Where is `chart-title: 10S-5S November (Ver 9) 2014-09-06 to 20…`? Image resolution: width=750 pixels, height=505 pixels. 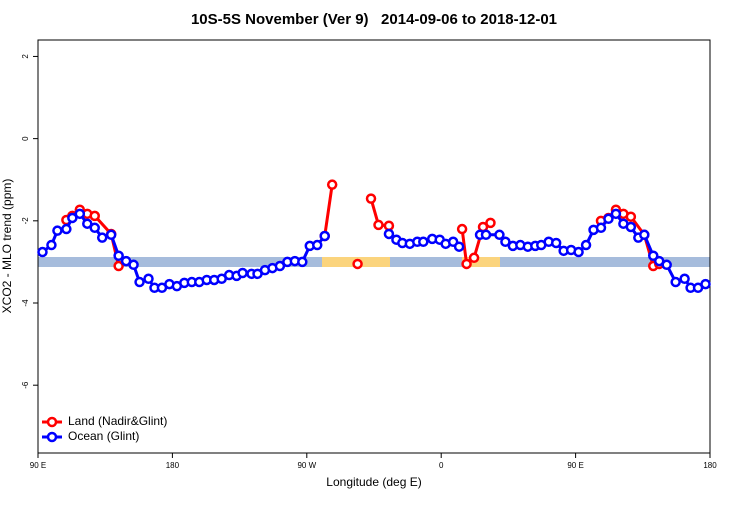 chart-title: 10S-5S November (Ver 9) 2014-09-06 to 20… is located at coordinates (374, 19).